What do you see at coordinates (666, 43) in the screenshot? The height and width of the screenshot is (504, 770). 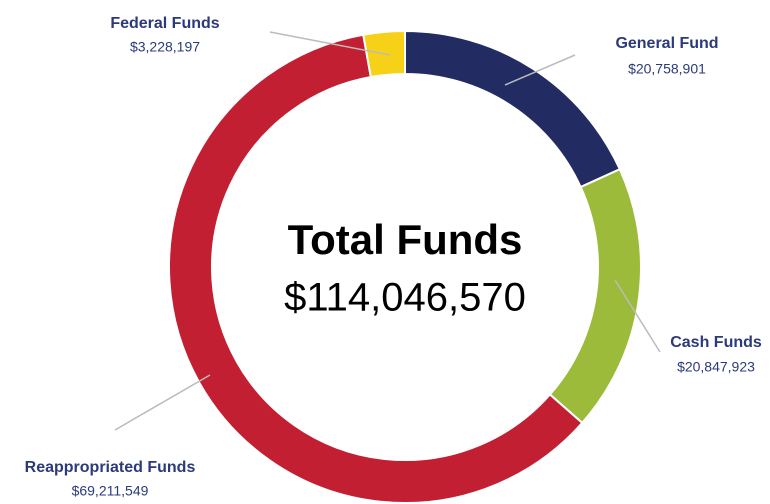 I see `legend-name: General Fund` at bounding box center [666, 43].